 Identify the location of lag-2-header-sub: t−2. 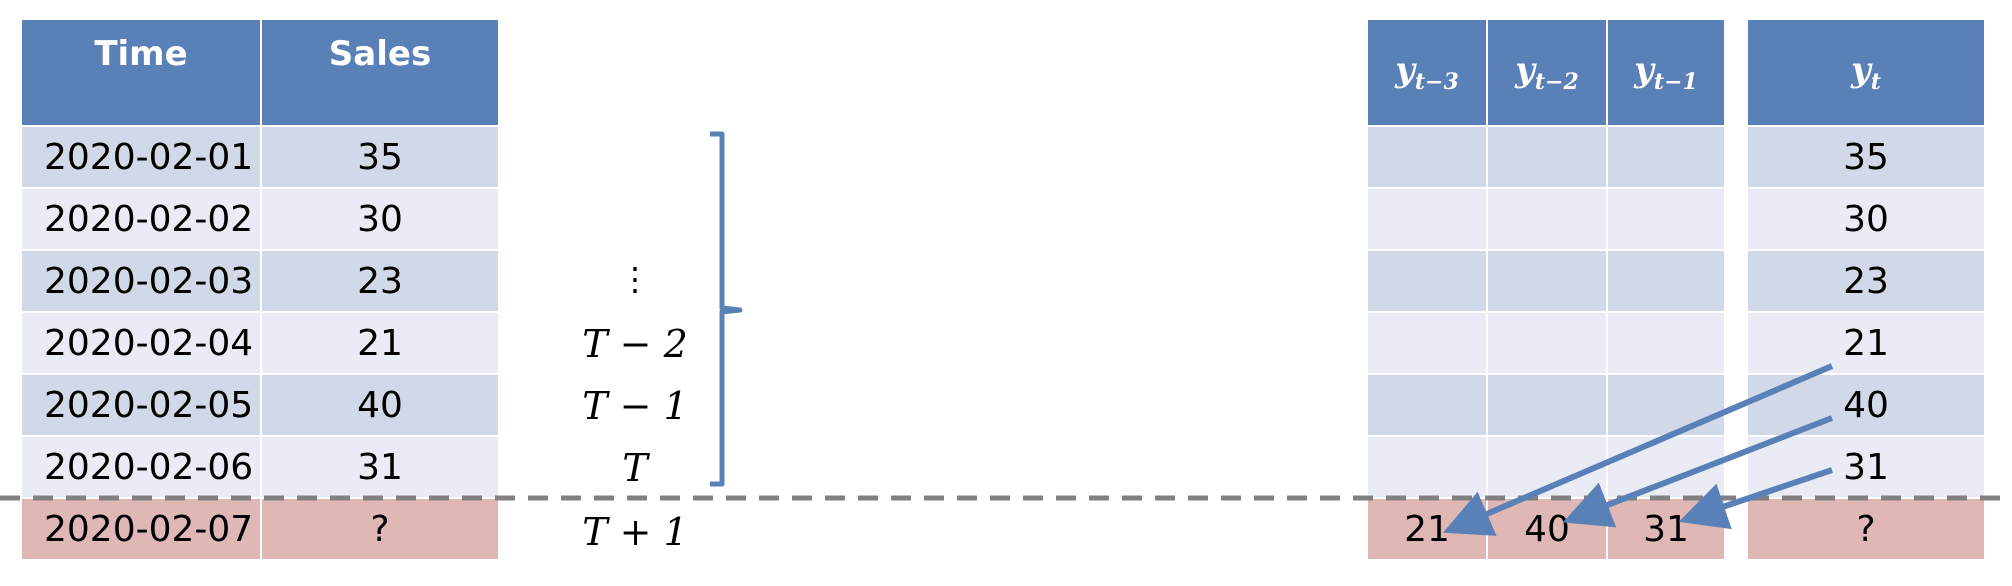
(1556, 81).